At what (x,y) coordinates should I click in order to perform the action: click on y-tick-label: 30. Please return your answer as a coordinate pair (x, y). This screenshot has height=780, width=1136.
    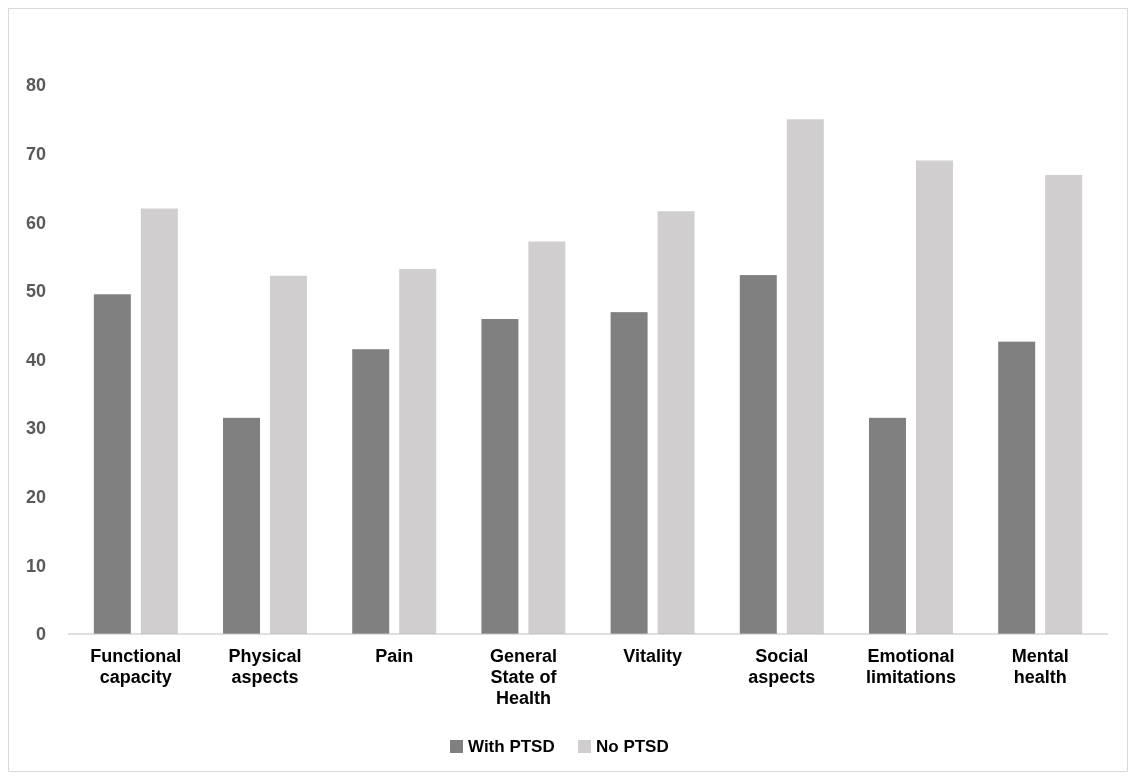
    Looking at the image, I should click on (35, 428).